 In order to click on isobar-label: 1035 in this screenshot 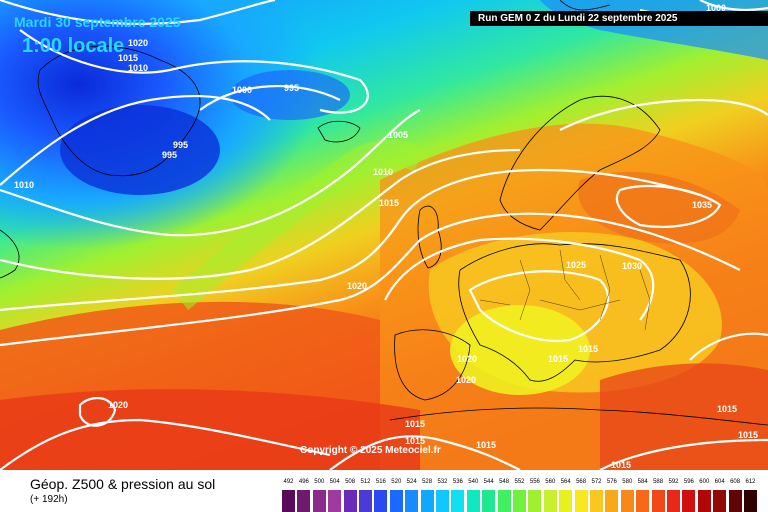, I will do `click(702, 205)`.